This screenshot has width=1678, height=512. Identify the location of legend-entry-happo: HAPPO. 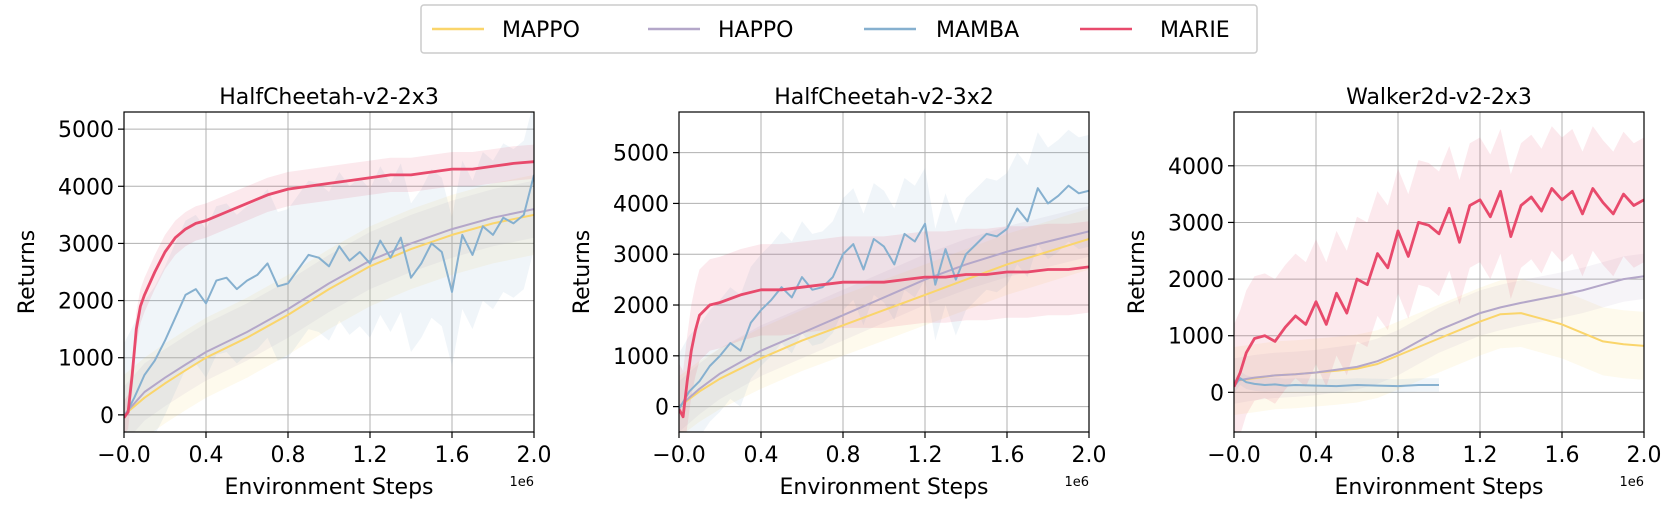
(720, 30).